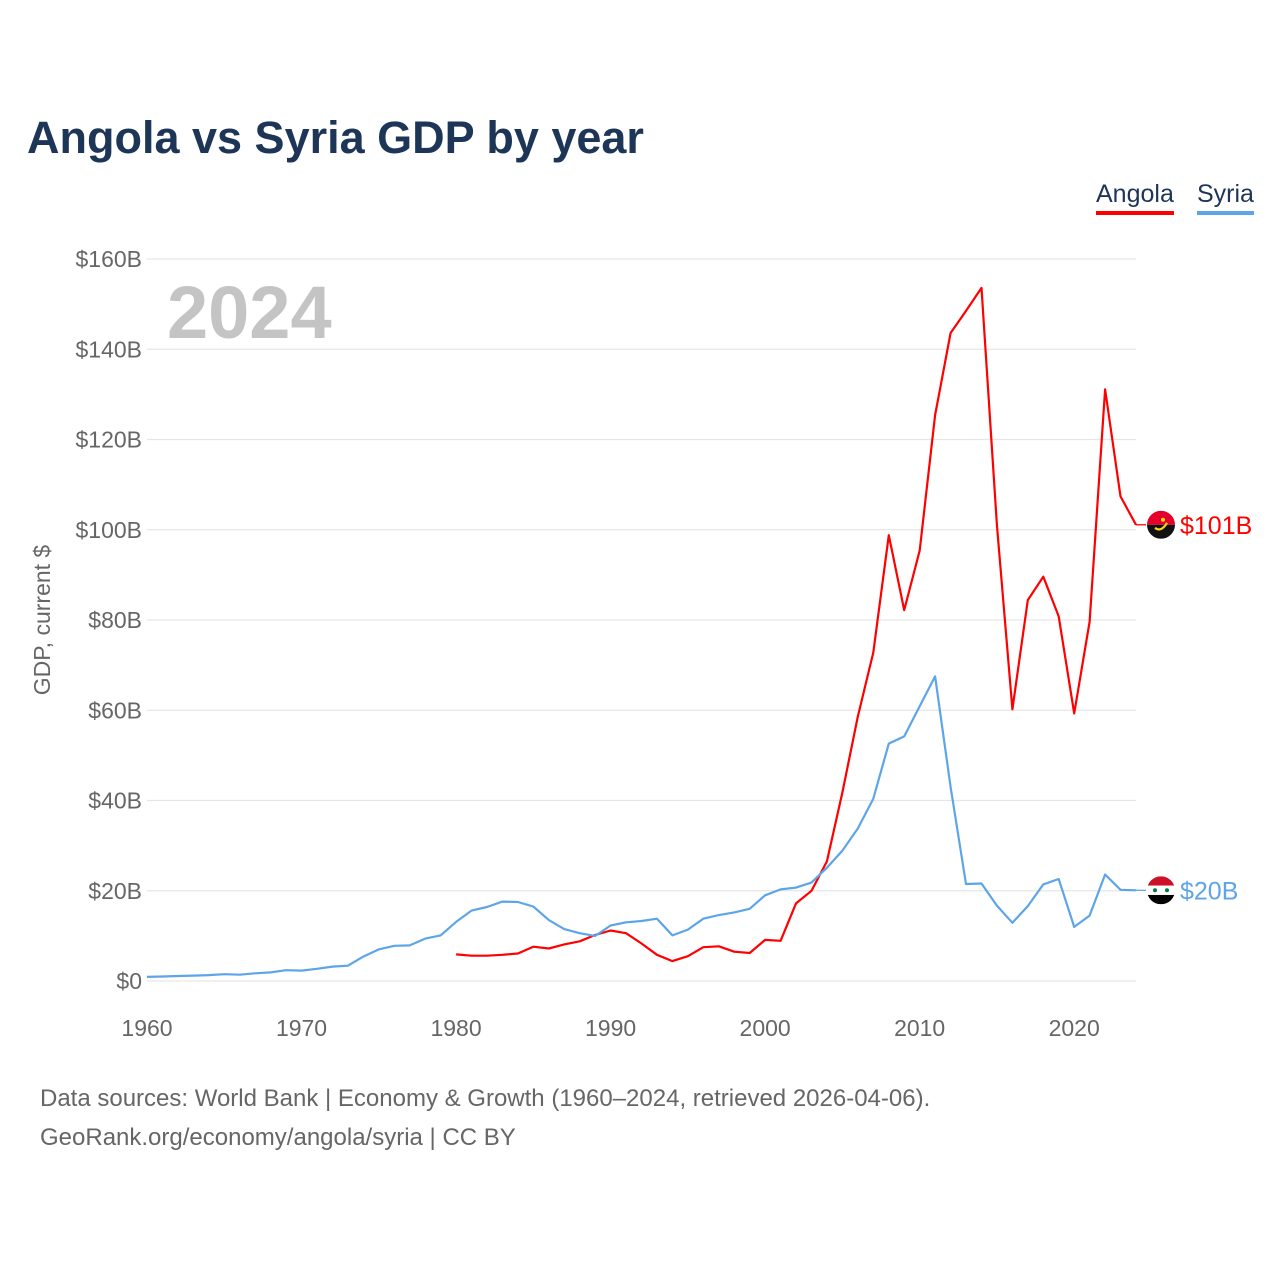  What do you see at coordinates (115, 801) in the screenshot?
I see `y-tick-label: $40B` at bounding box center [115, 801].